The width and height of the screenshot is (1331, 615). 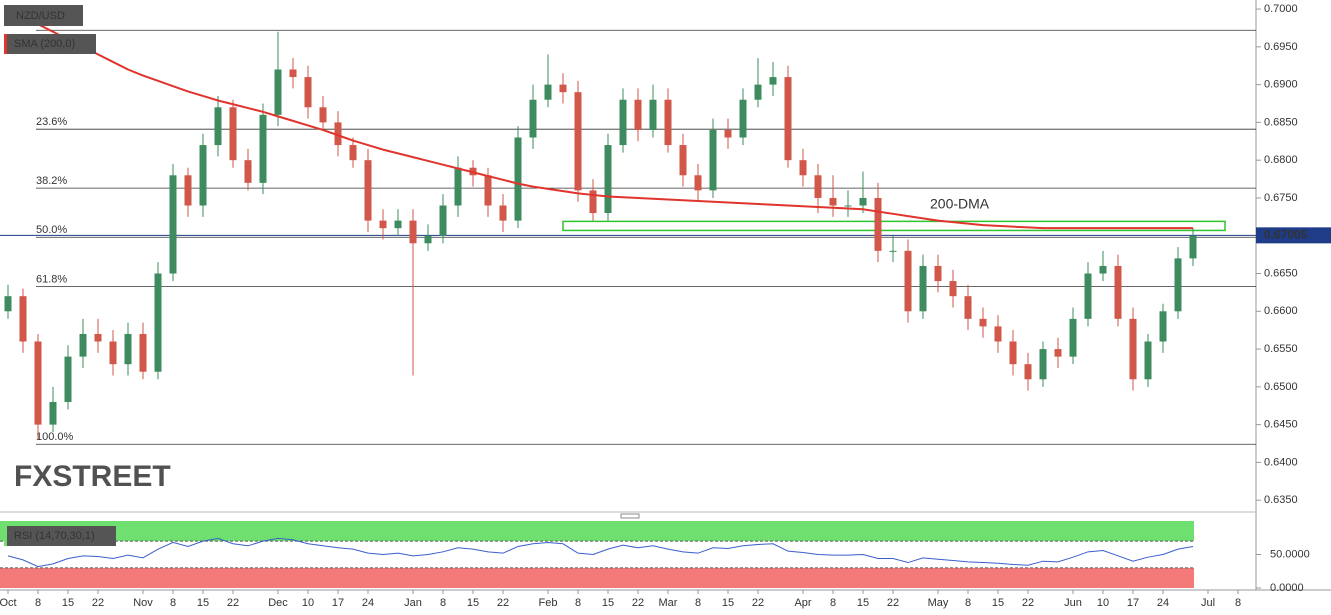 I want to click on x-tick-label: 17, so click(x=1133, y=603).